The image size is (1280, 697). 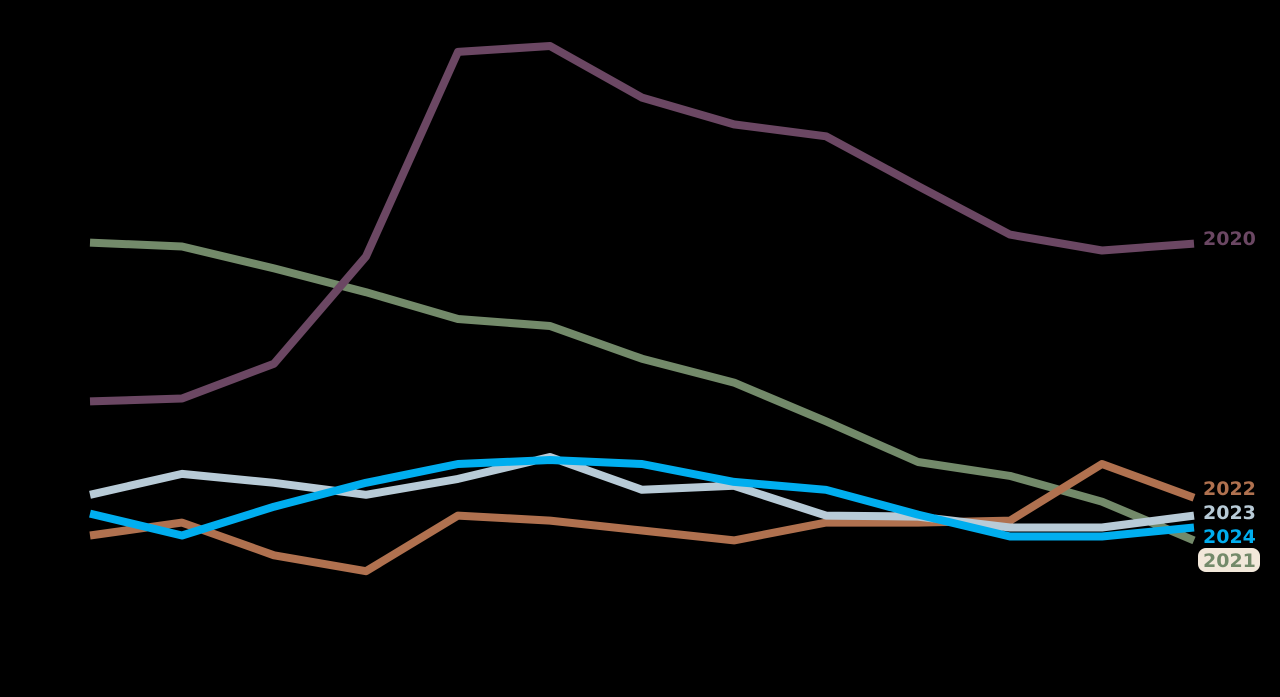 I want to click on series-line-2022, so click(x=642, y=518).